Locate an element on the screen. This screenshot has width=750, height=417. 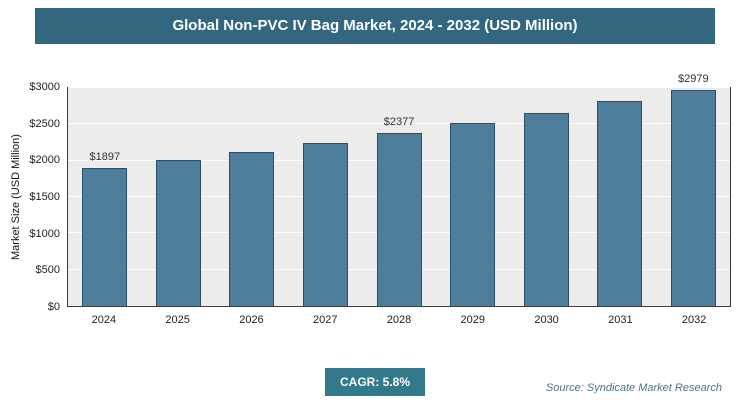
bar-value-label: $1897 is located at coordinates (105, 157).